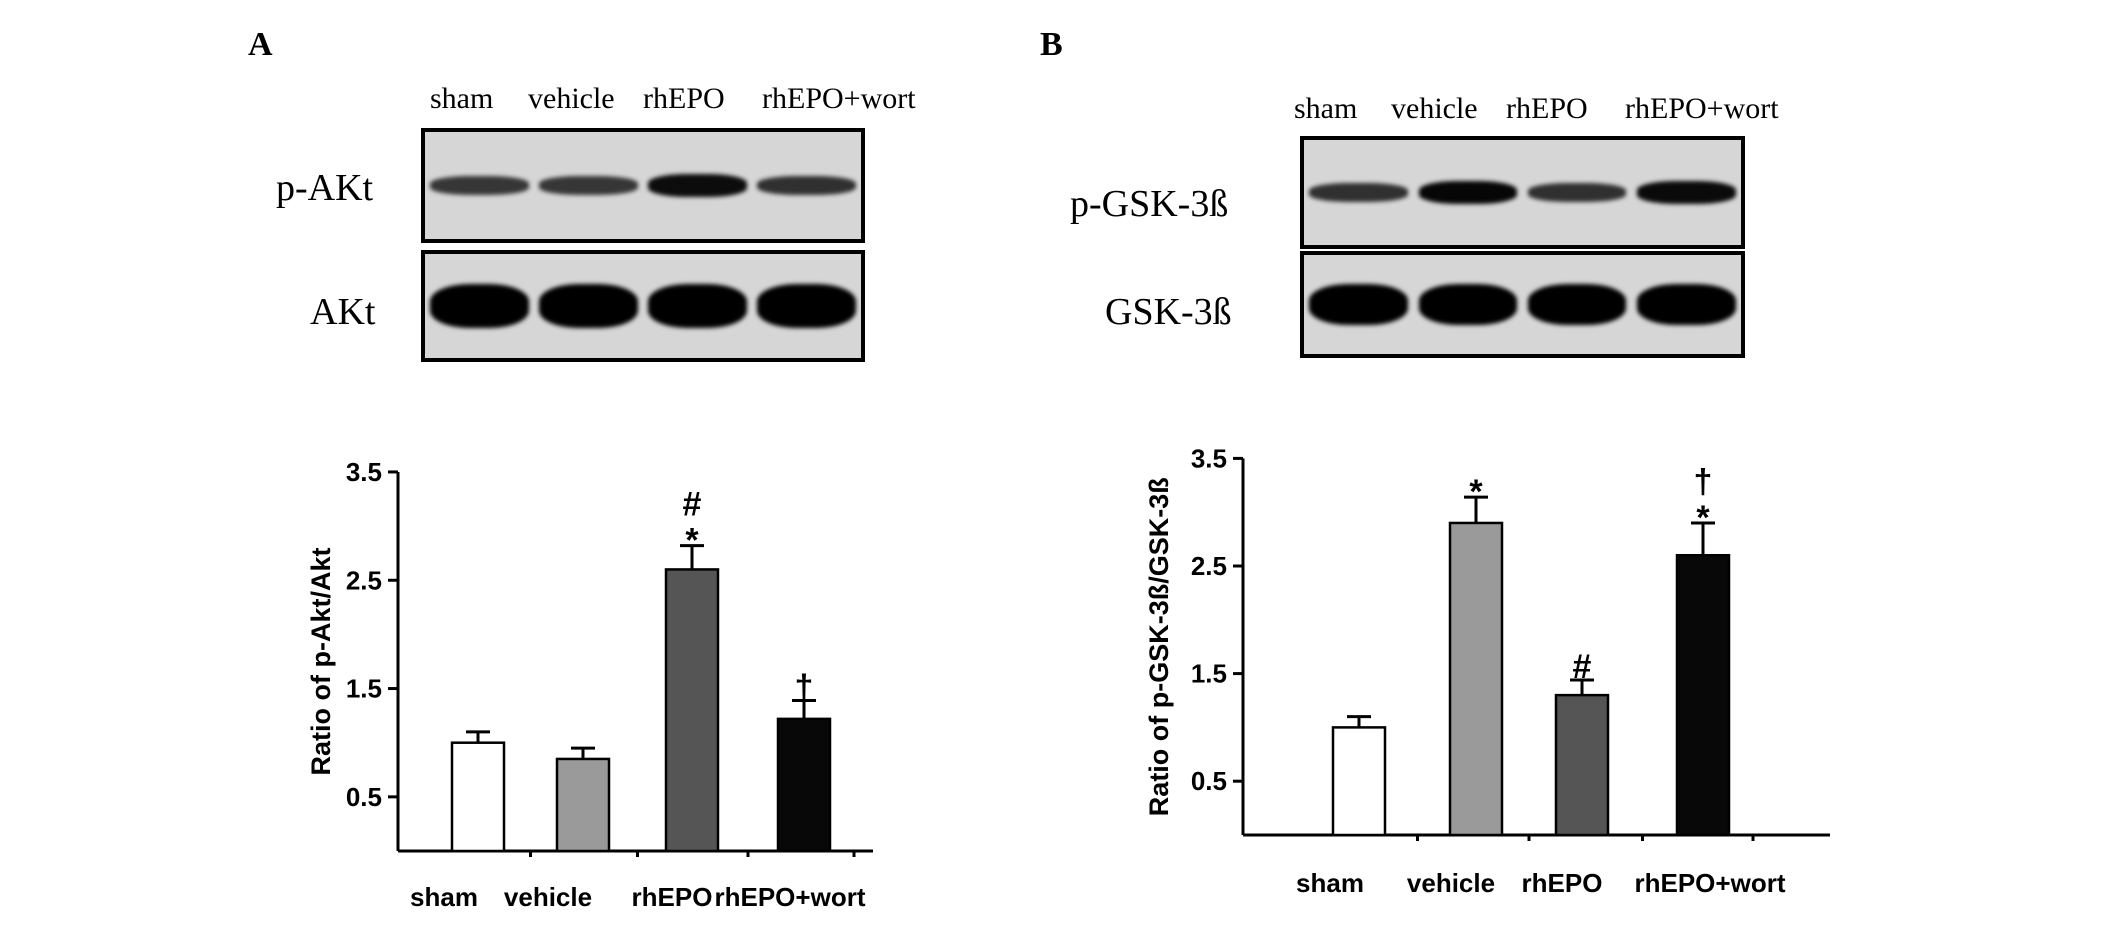 The image size is (2126, 936). Describe the element at coordinates (1168, 312) in the screenshot. I see `blot-b-row-label-gsk: GSK-3ß` at that location.